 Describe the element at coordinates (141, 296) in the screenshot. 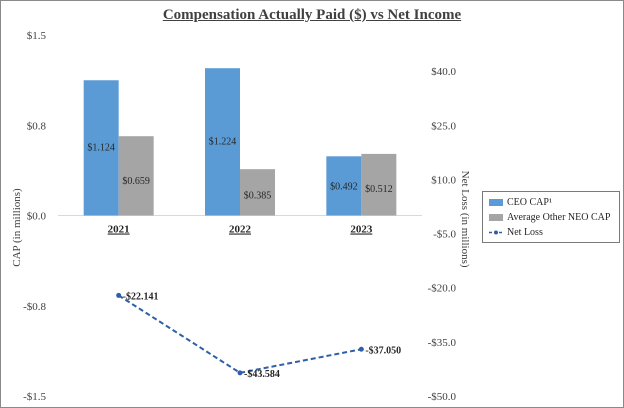

I see `net-loss-data-label: -$22.141` at that location.